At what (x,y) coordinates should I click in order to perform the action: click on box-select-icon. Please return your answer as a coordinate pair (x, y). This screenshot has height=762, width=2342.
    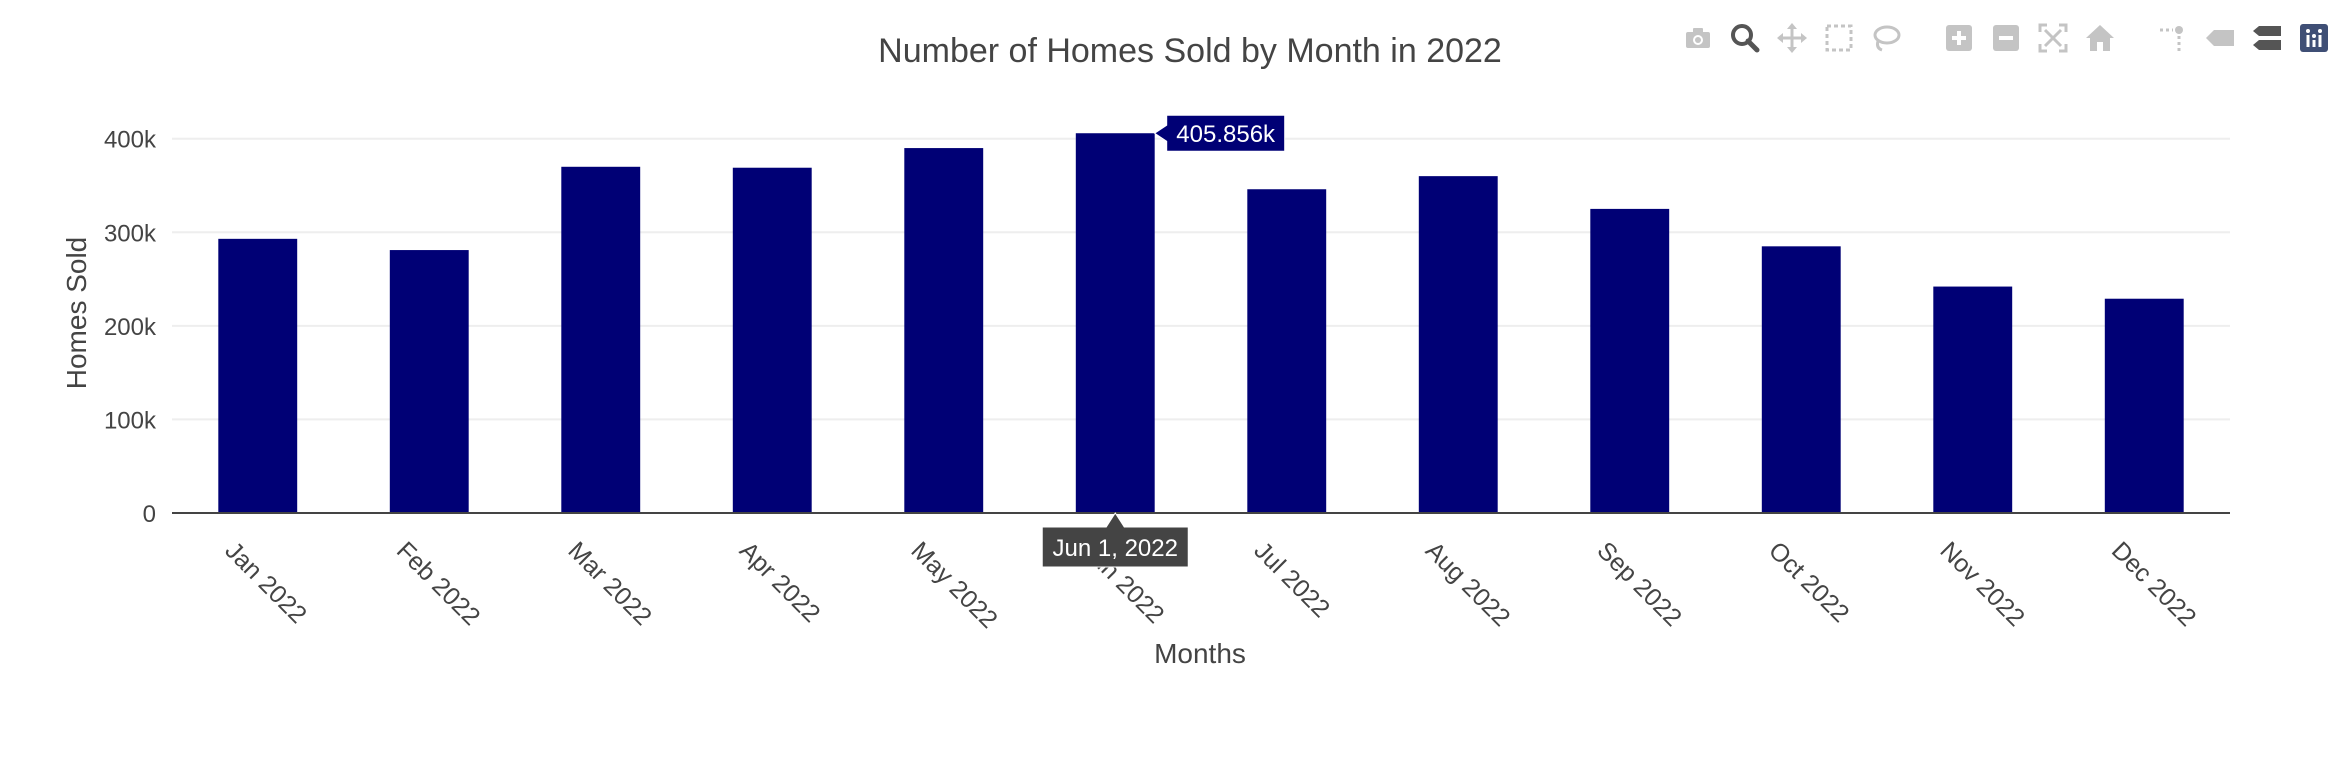
    Looking at the image, I should click on (1839, 38).